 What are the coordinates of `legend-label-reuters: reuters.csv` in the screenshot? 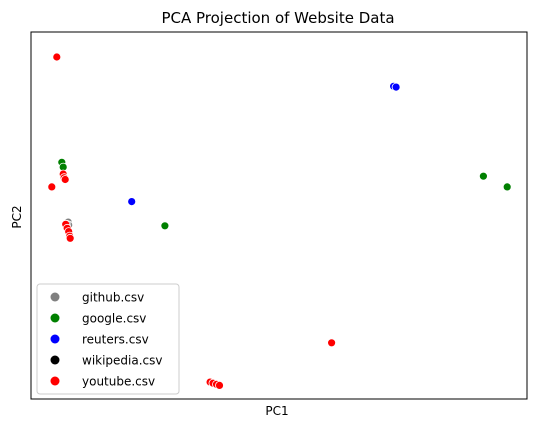 It's located at (115, 340).